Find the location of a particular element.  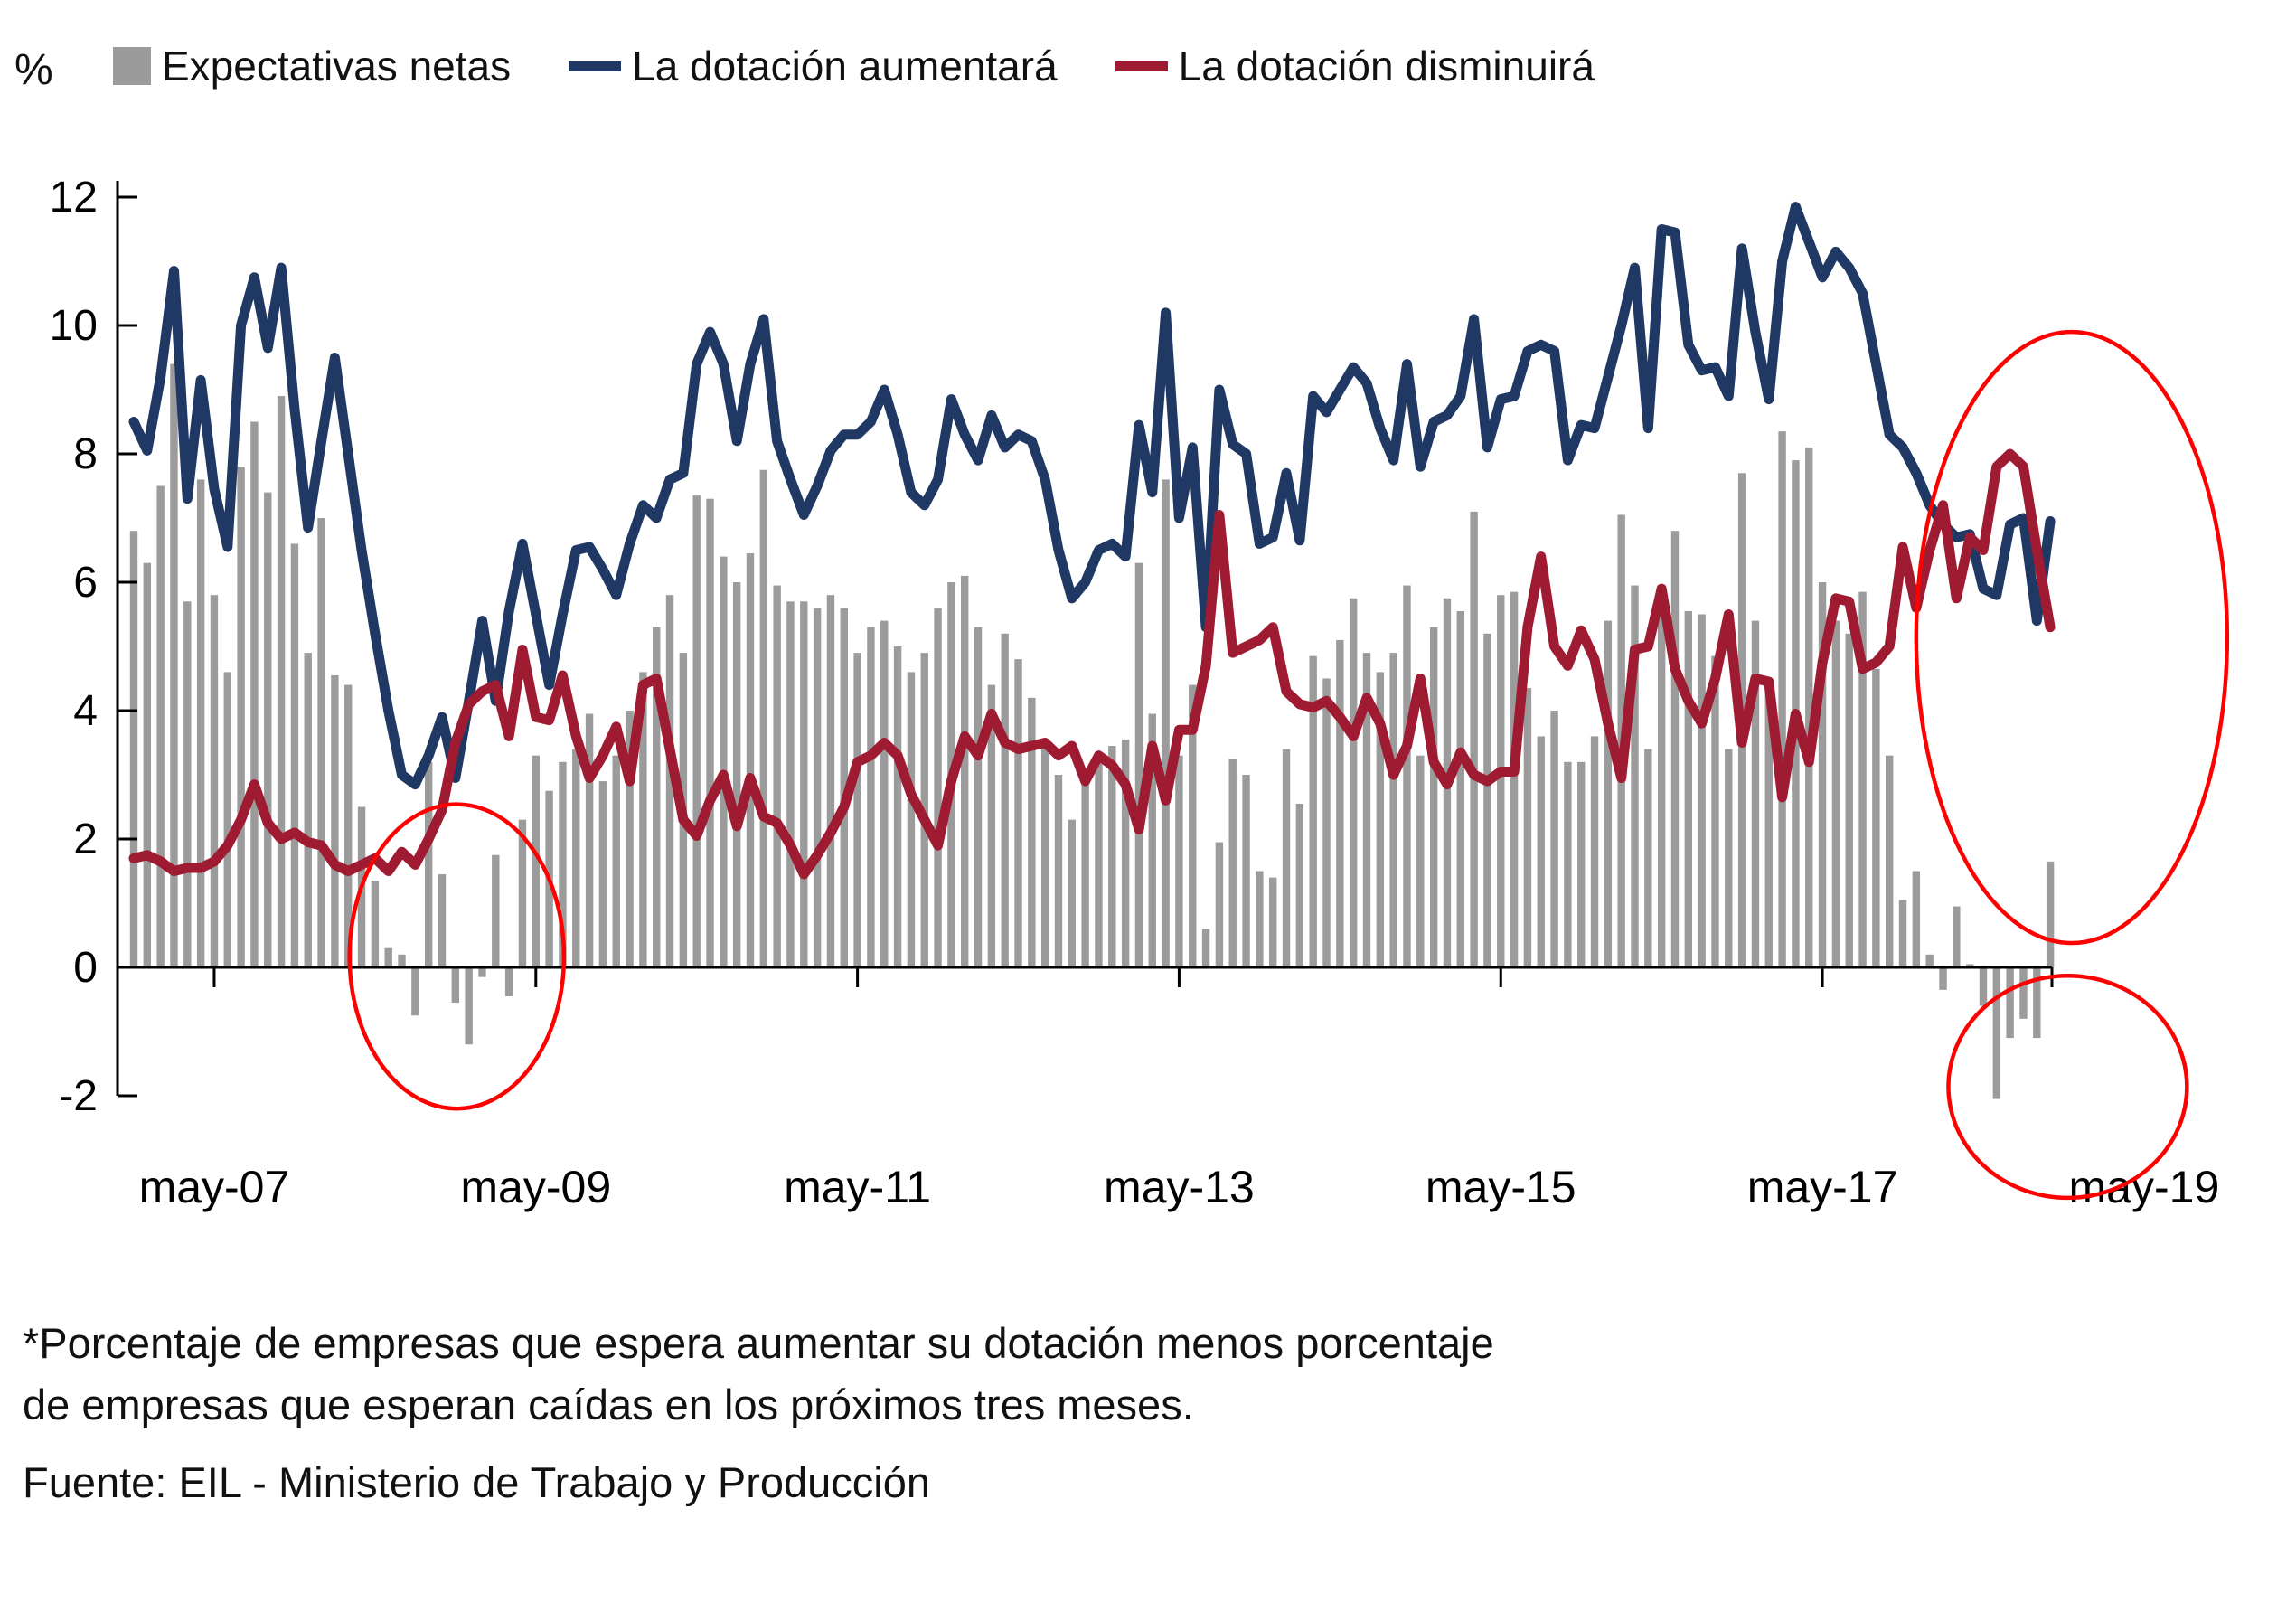

x-tick-label: may-15 is located at coordinates (1501, 1187).